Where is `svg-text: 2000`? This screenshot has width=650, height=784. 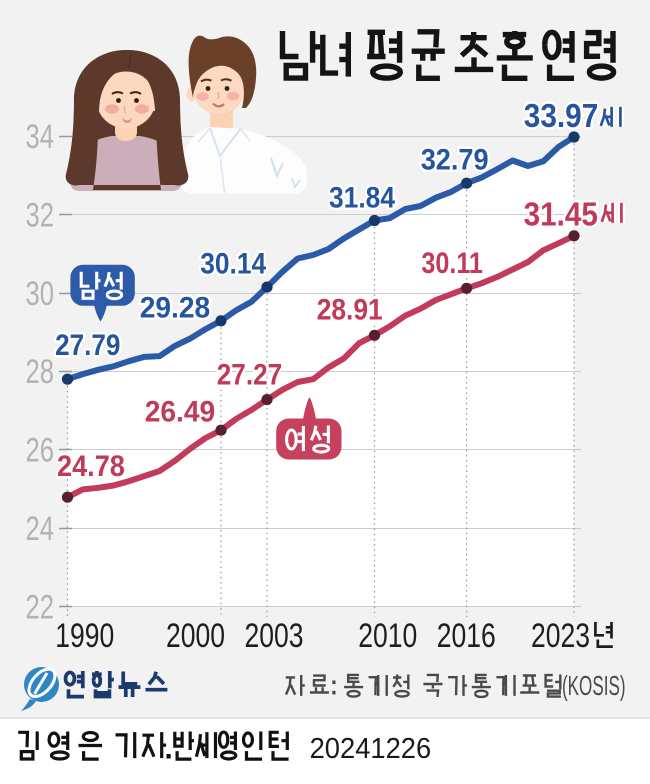
svg-text: 2000 is located at coordinates (195, 636).